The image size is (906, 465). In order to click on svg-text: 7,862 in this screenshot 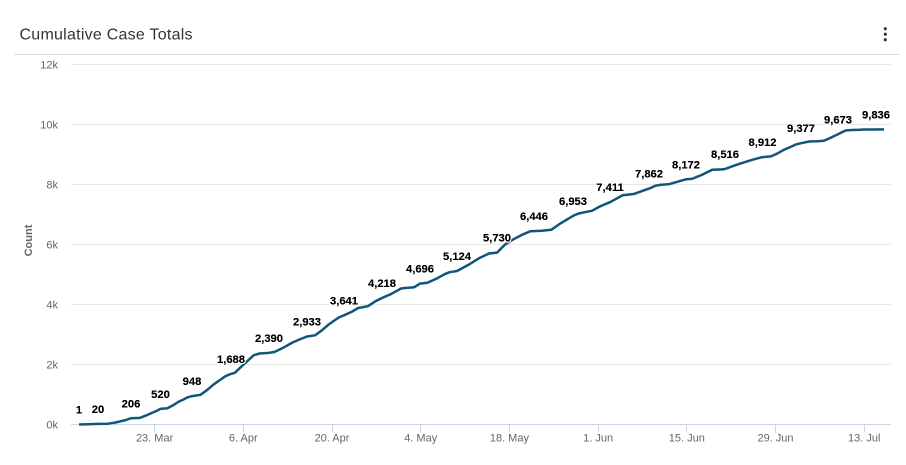, I will do `click(649, 175)`.